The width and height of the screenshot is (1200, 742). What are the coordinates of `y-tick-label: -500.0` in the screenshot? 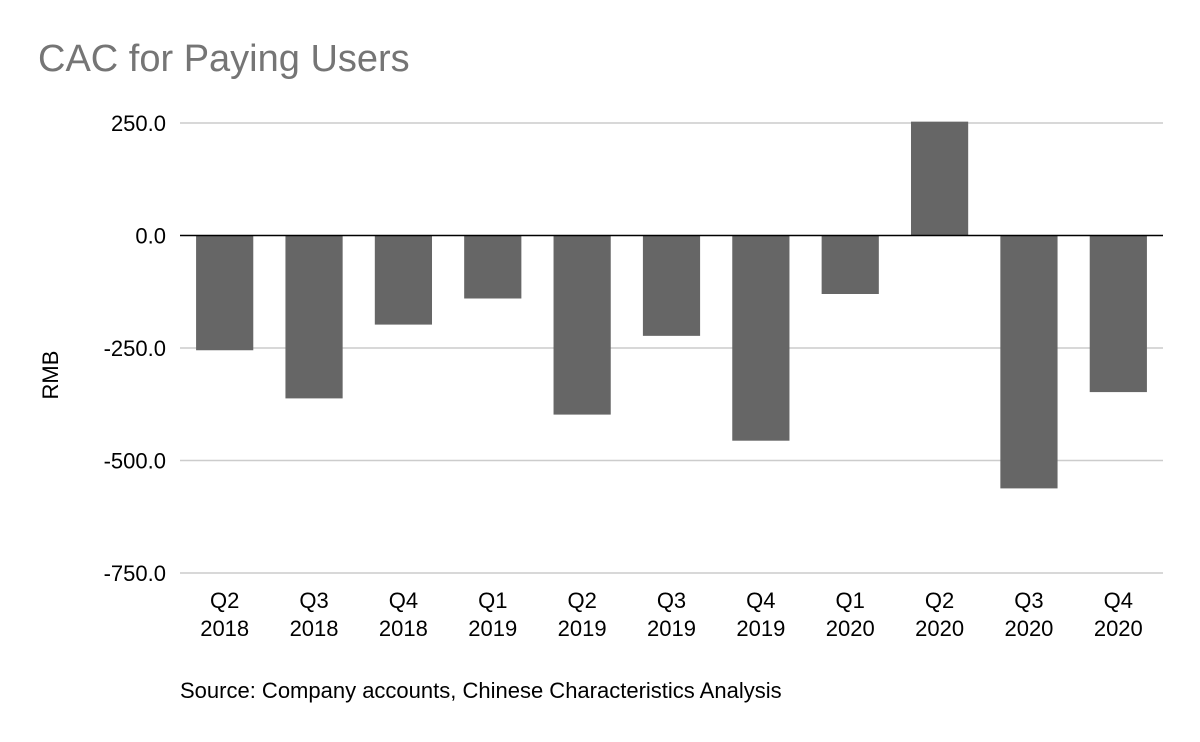 It's located at (135, 461).